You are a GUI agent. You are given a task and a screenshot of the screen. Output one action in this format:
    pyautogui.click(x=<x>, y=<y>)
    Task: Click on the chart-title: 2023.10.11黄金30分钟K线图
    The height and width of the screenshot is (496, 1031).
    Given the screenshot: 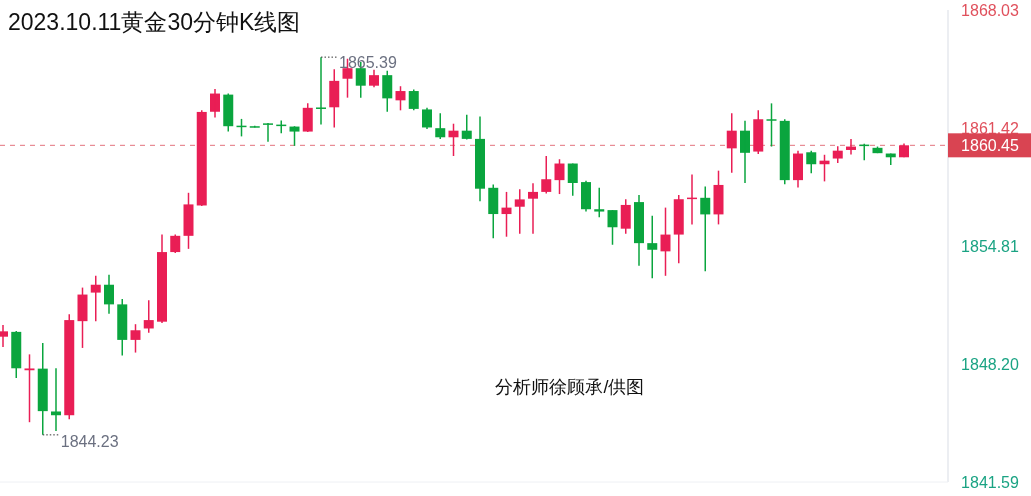 What is the action you would take?
    pyautogui.click(x=154, y=22)
    